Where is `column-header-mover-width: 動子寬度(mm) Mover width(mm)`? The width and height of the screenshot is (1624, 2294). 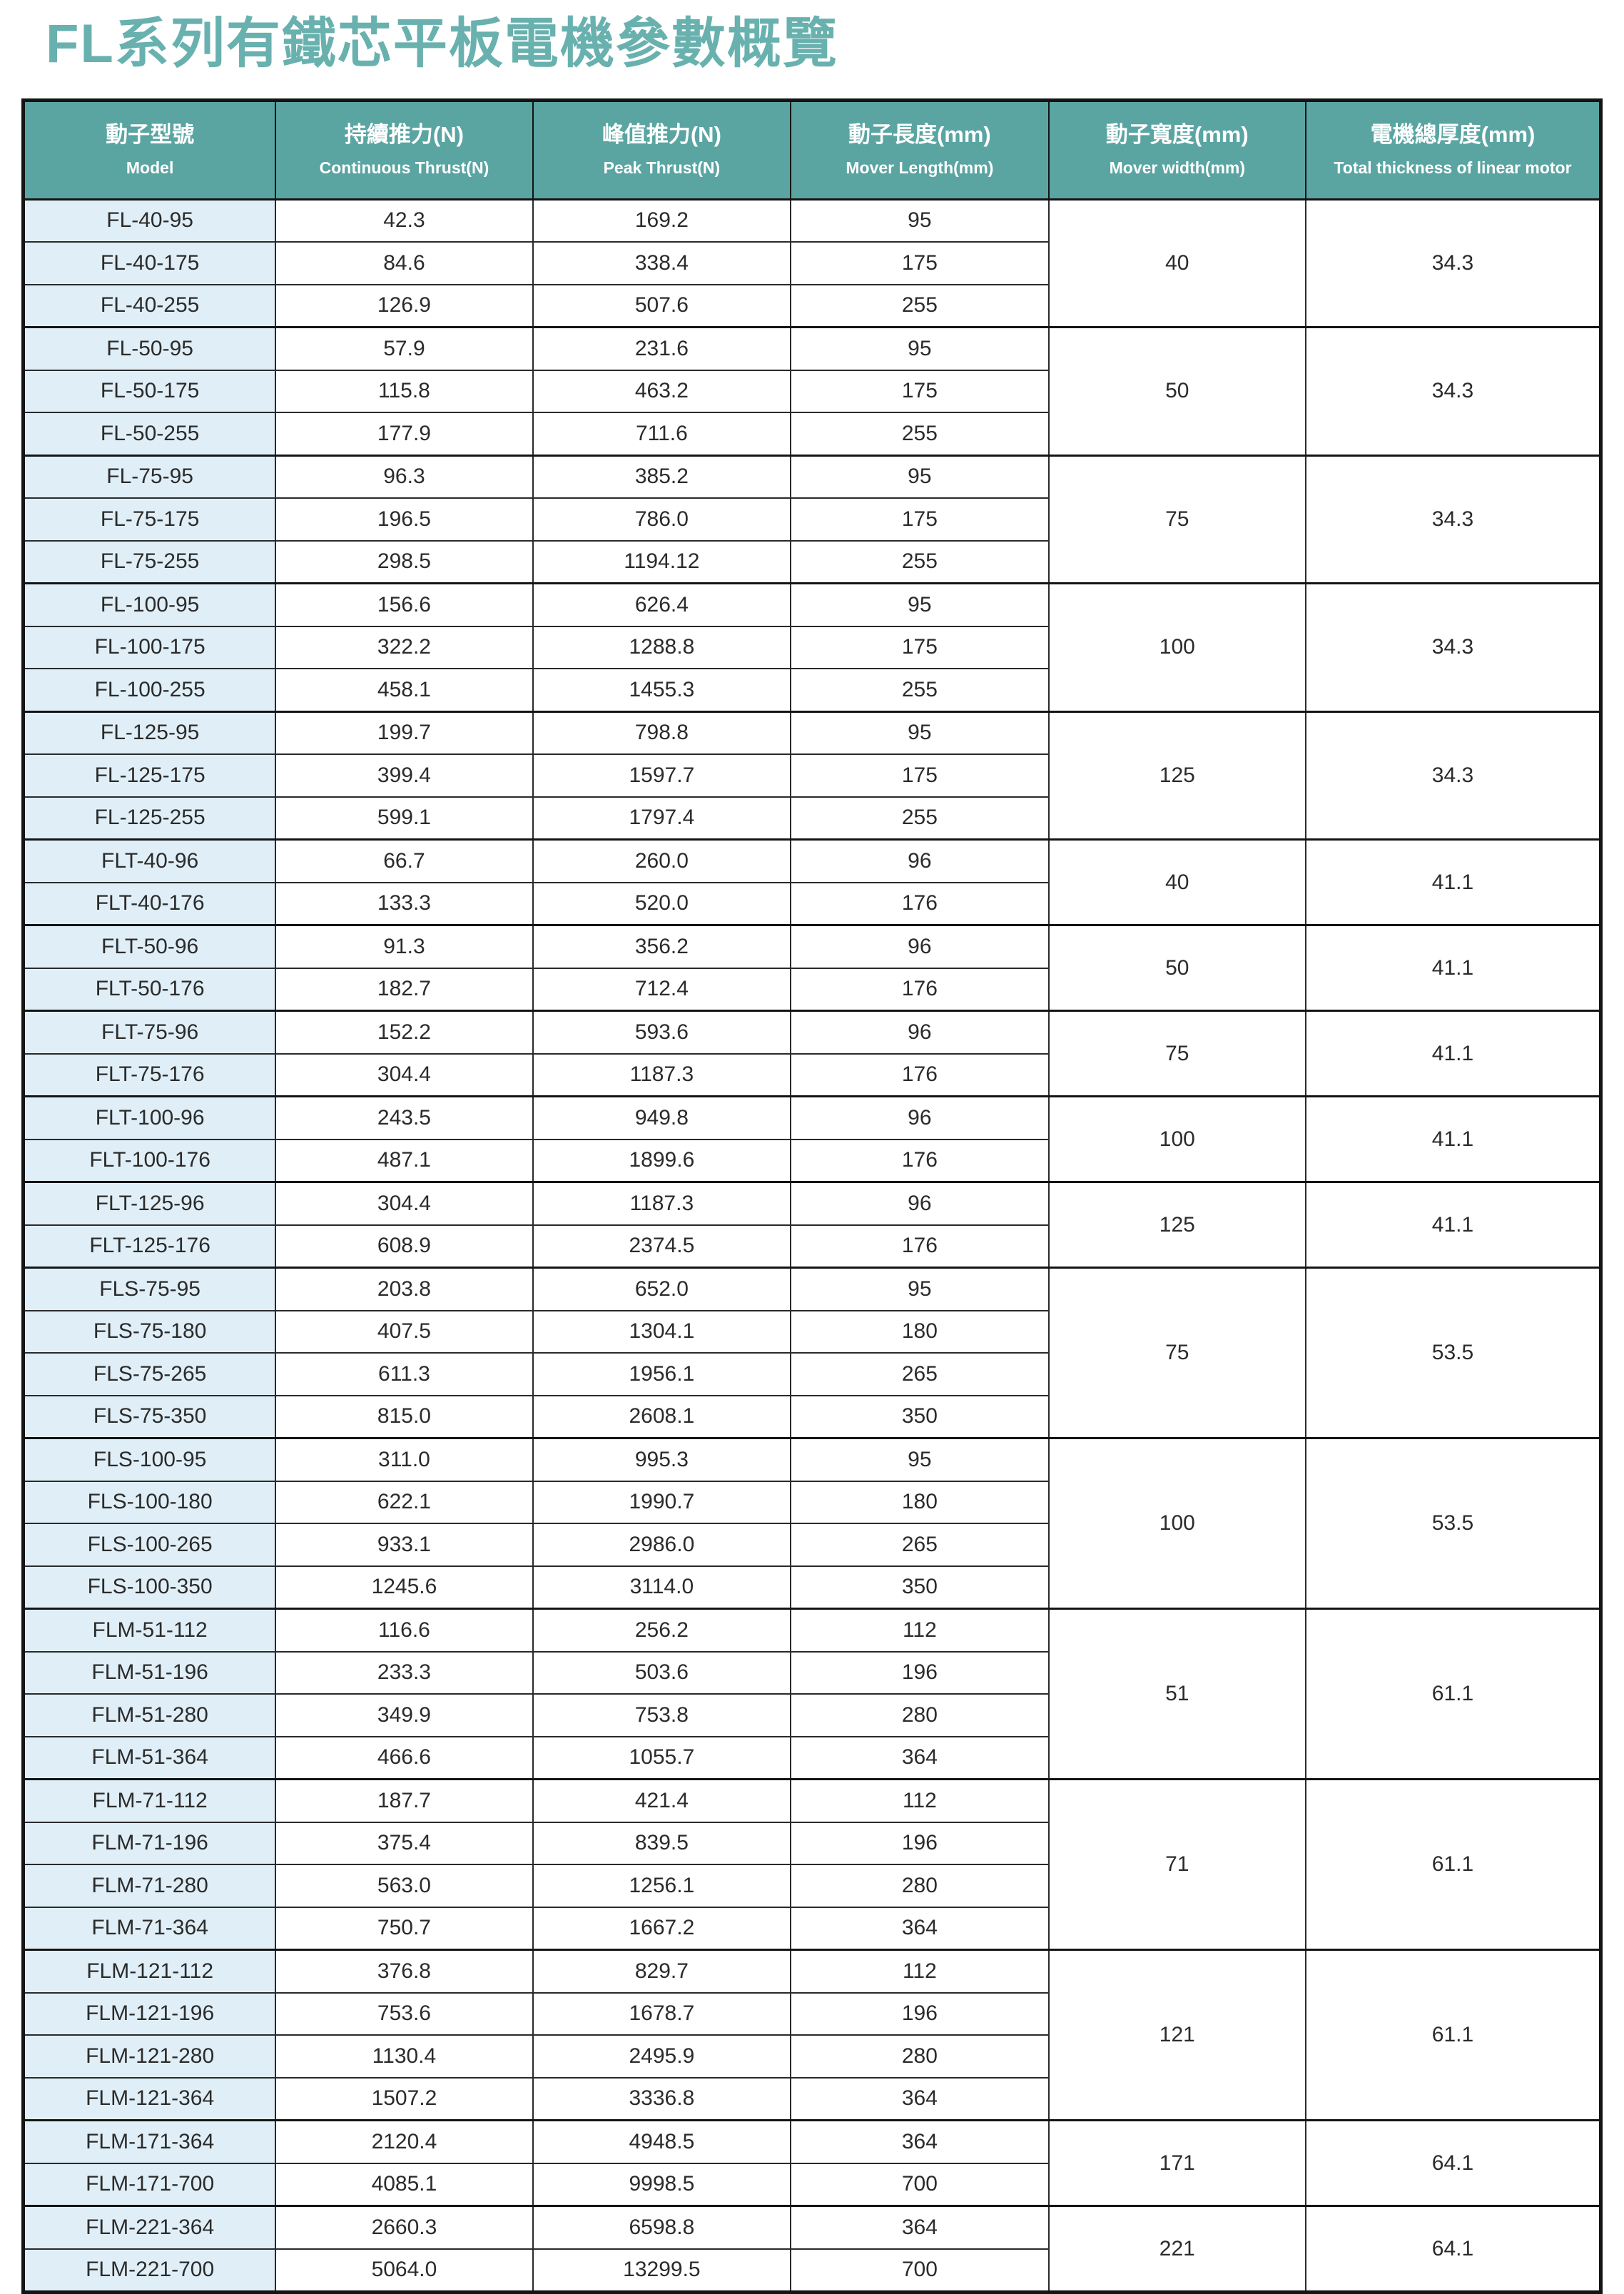 column-header-mover-width: 動子寬度(mm) Mover width(mm) is located at coordinates (1177, 150).